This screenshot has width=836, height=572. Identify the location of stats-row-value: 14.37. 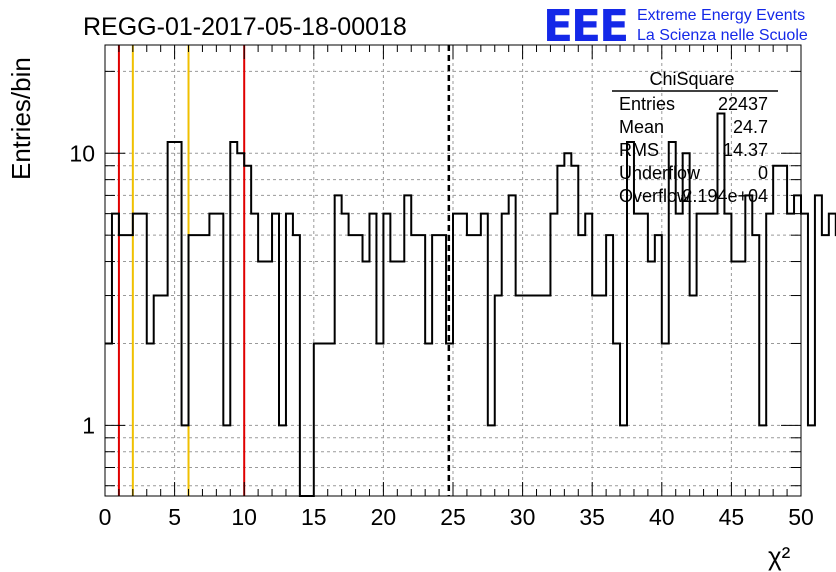
(745, 150).